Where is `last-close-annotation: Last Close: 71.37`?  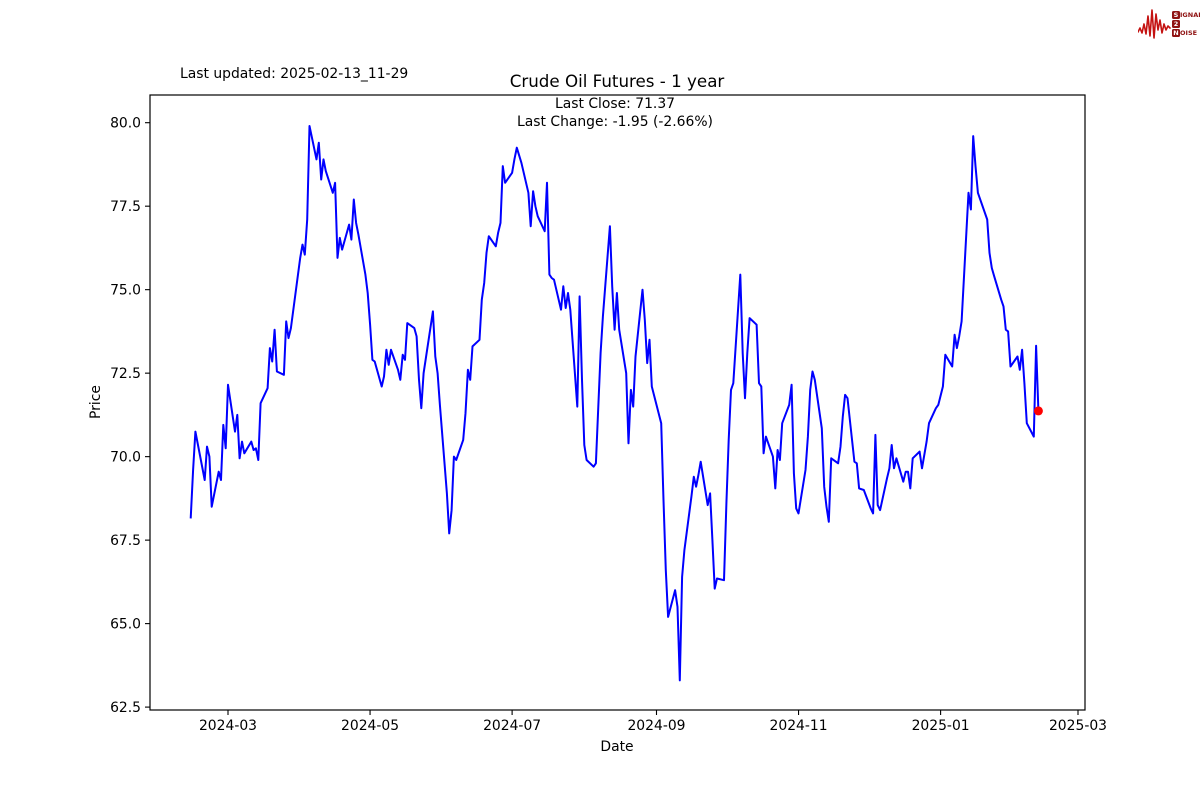
last-close-annotation: Last Close: 71.37 is located at coordinates (615, 104).